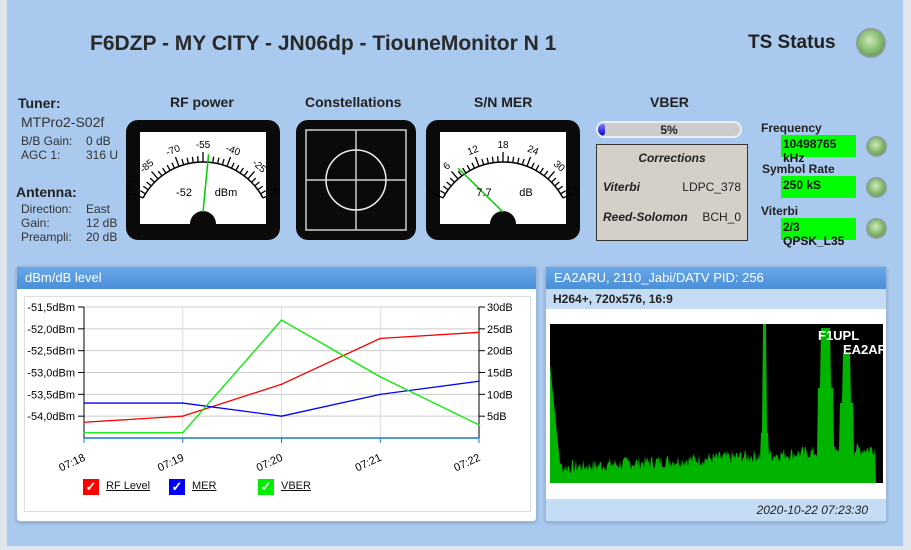 The image size is (911, 550). Describe the element at coordinates (863, 349) in the screenshot. I see `spectrum-label-2: EA2AR` at that location.